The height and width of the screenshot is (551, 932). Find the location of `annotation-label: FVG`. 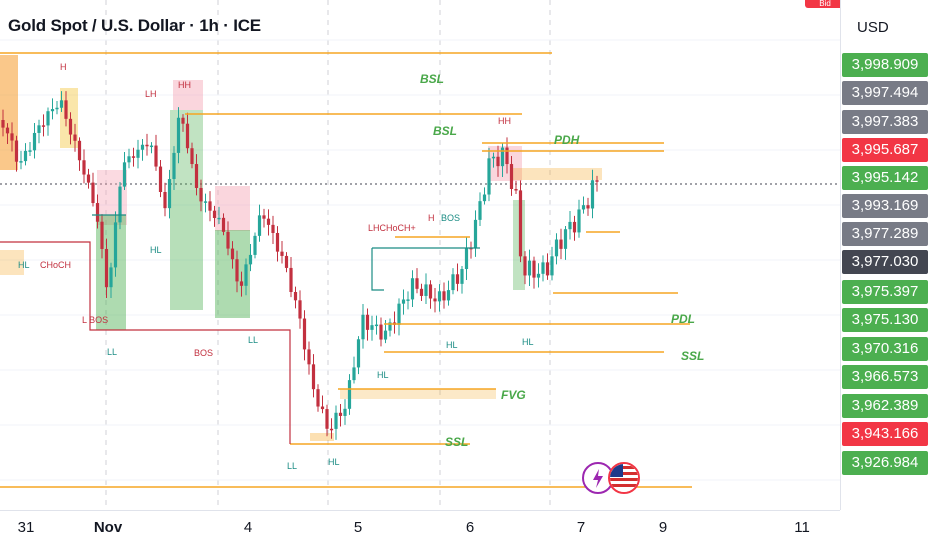

annotation-label: FVG is located at coordinates (513, 395).